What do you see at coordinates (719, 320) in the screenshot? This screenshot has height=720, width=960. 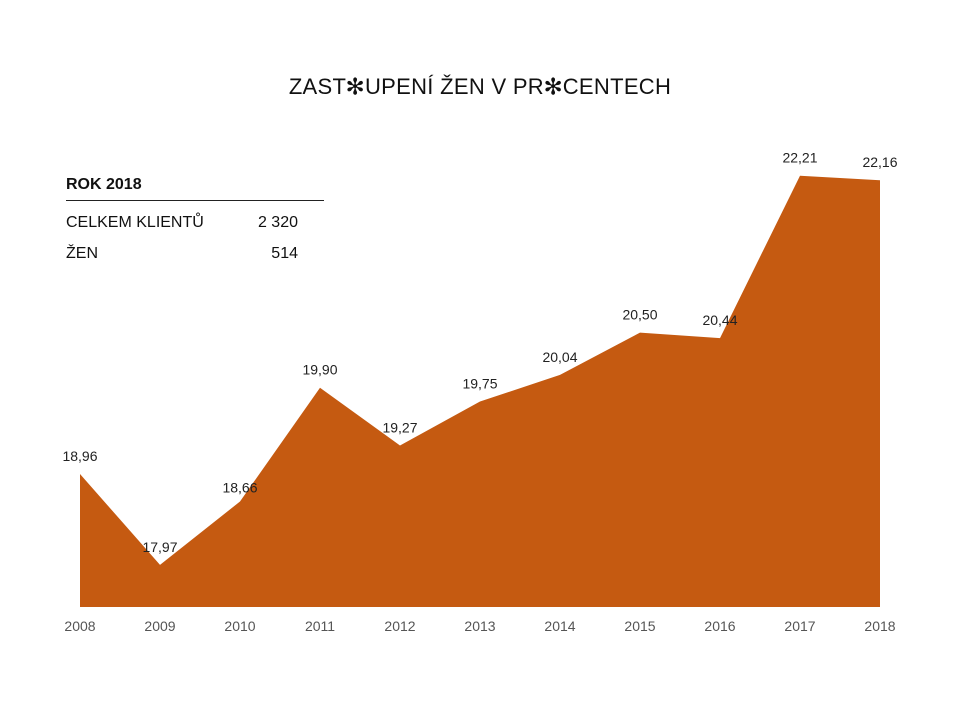 I see `data-label: 20,44` at bounding box center [719, 320].